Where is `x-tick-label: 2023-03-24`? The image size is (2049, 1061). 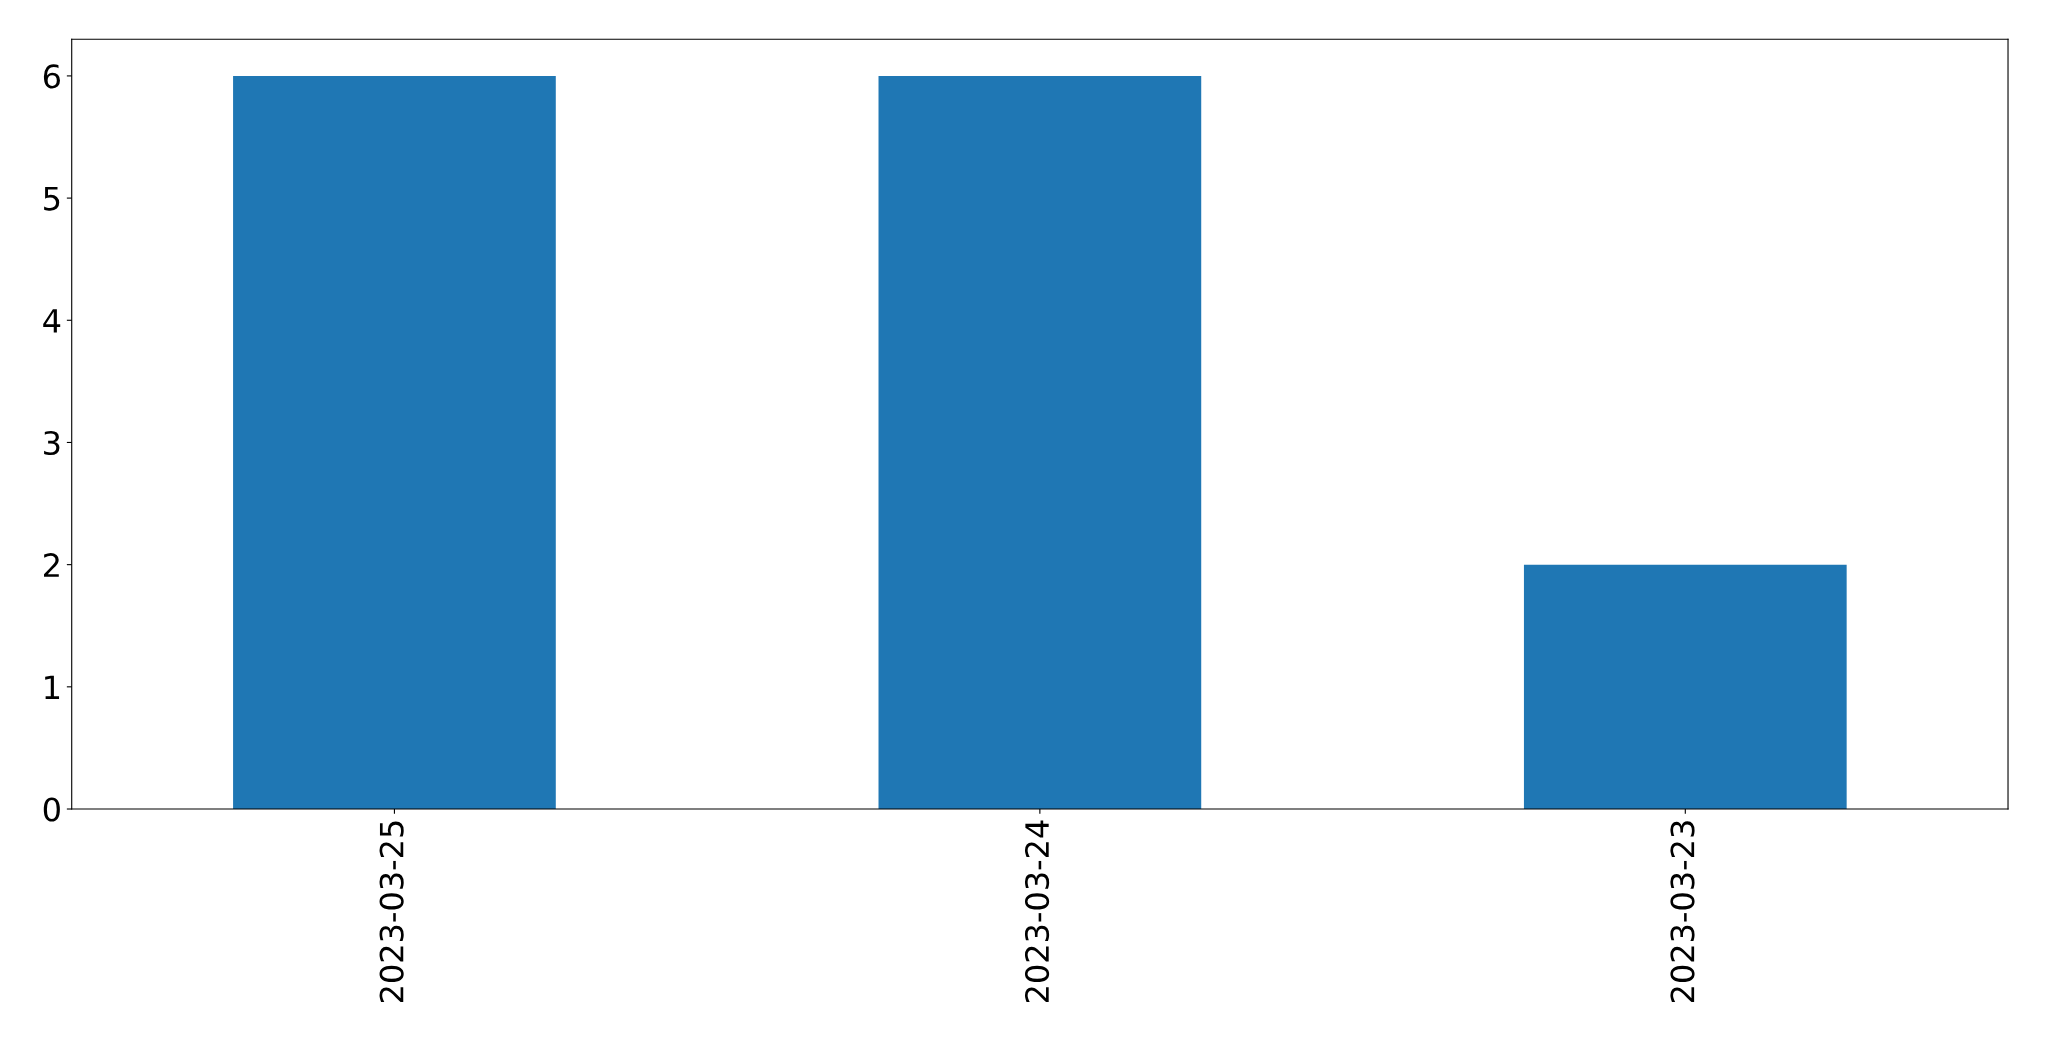 x-tick-label: 2023-03-24 is located at coordinates (1037, 911).